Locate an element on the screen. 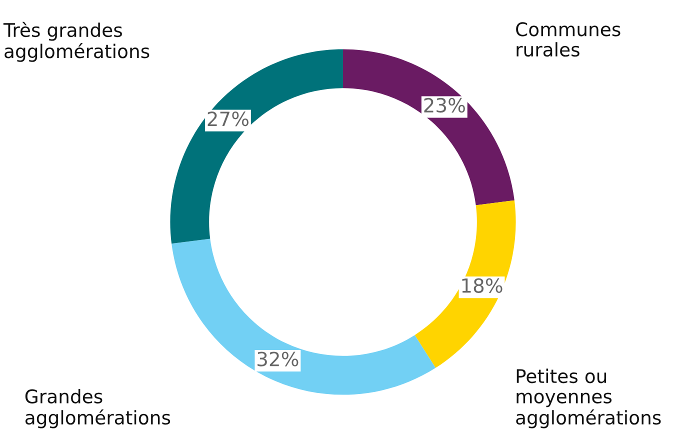  data-label: 27% is located at coordinates (228, 119).